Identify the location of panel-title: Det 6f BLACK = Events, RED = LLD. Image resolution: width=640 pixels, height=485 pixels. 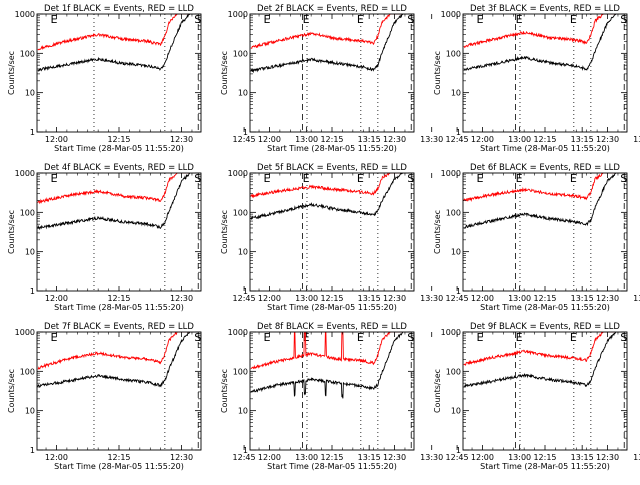
(545, 168).